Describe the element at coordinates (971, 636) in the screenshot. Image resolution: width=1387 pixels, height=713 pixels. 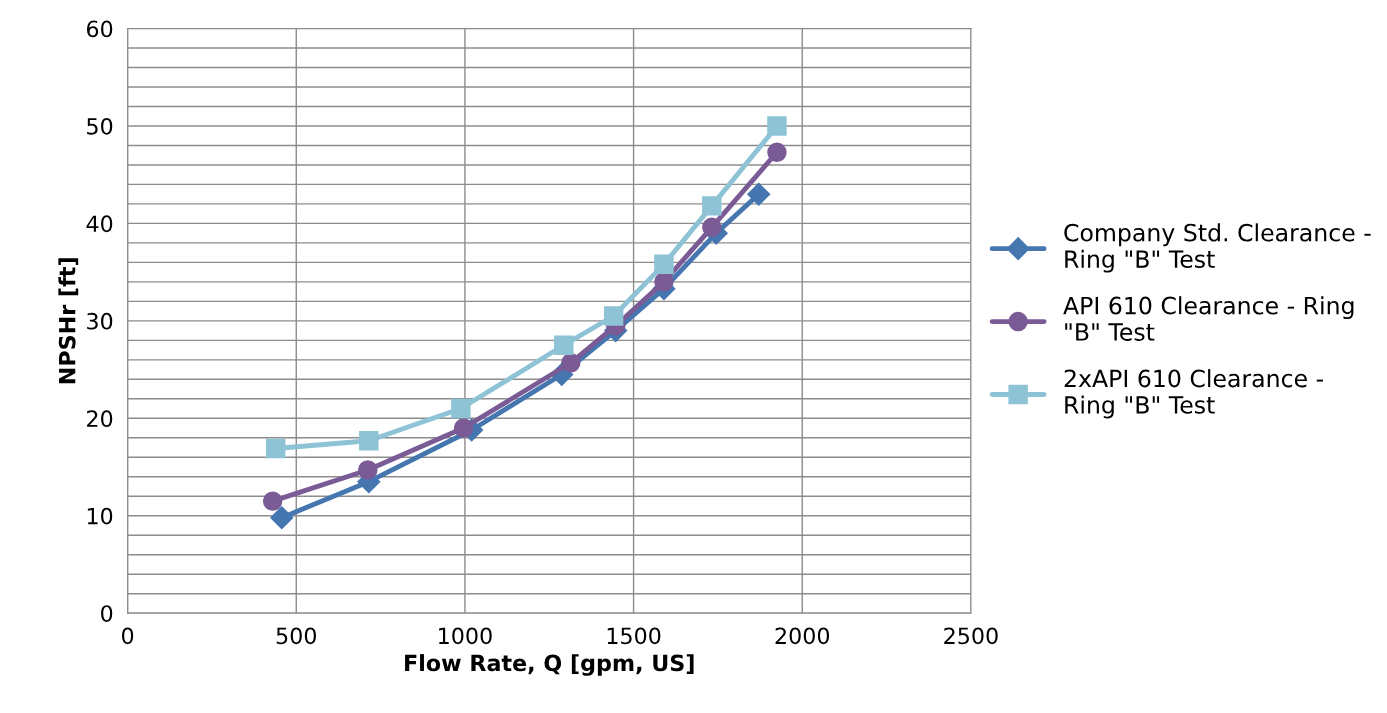
I see `x-tick-label: 2500` at that location.